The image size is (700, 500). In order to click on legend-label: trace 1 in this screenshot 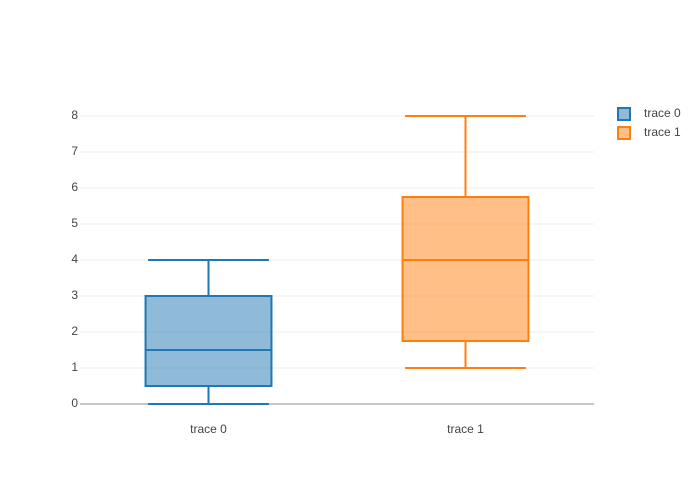, I will do `click(662, 132)`.